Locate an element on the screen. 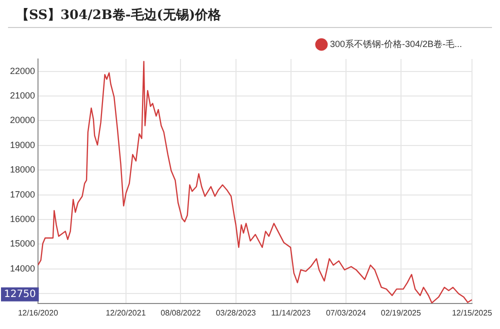 This screenshot has height=329, width=500. y-tick-label: 20000 is located at coordinates (22, 120).